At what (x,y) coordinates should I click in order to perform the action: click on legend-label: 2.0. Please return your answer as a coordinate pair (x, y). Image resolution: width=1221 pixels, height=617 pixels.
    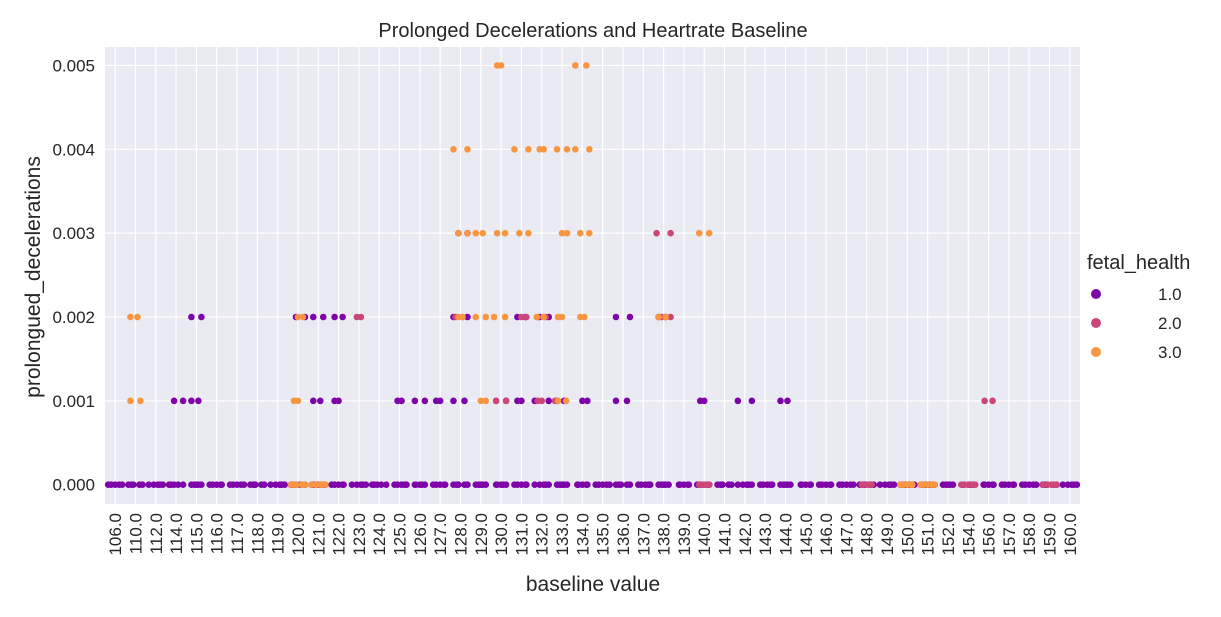
    Looking at the image, I should click on (1170, 323).